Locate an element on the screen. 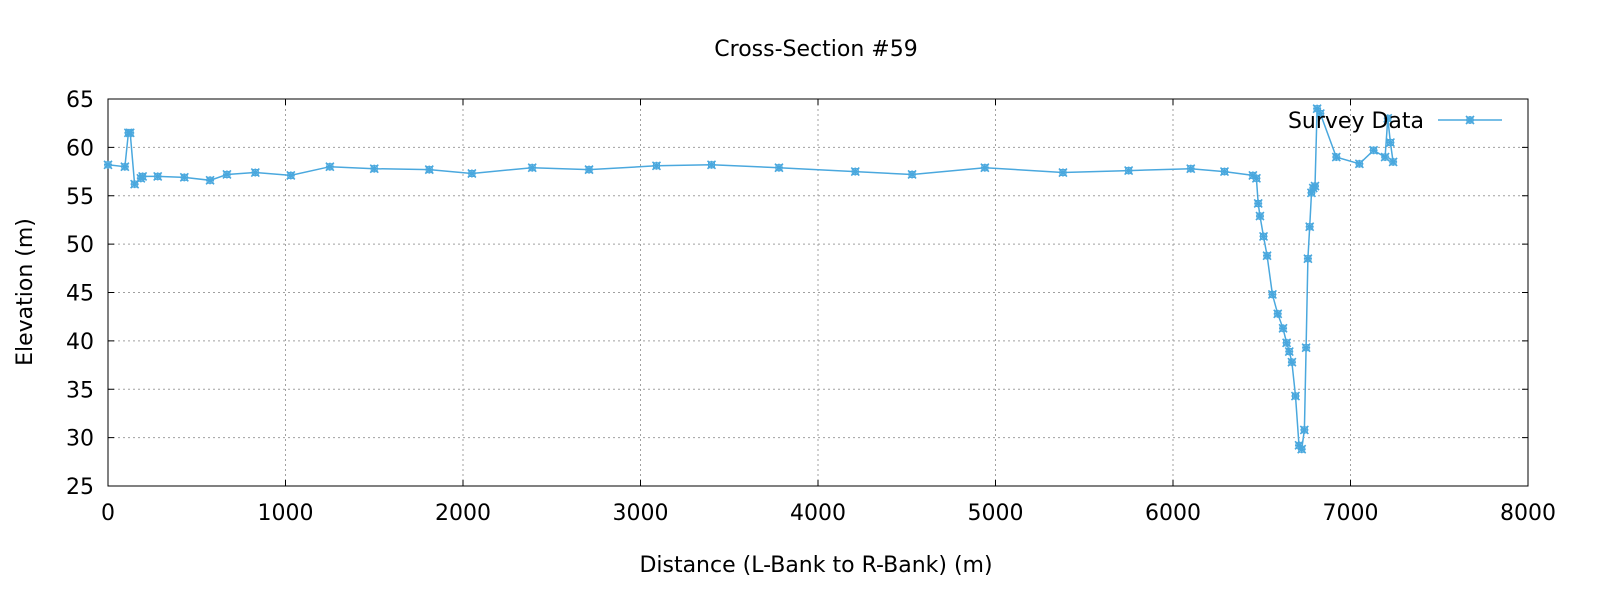  x-tick-label: 7000 is located at coordinates (1351, 513).